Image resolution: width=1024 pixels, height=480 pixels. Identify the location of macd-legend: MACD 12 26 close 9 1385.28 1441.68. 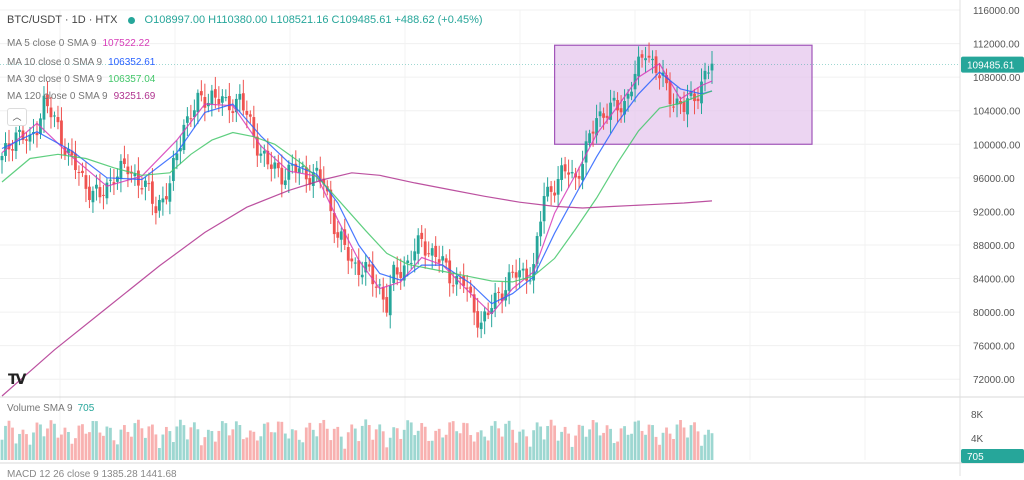
(92, 474).